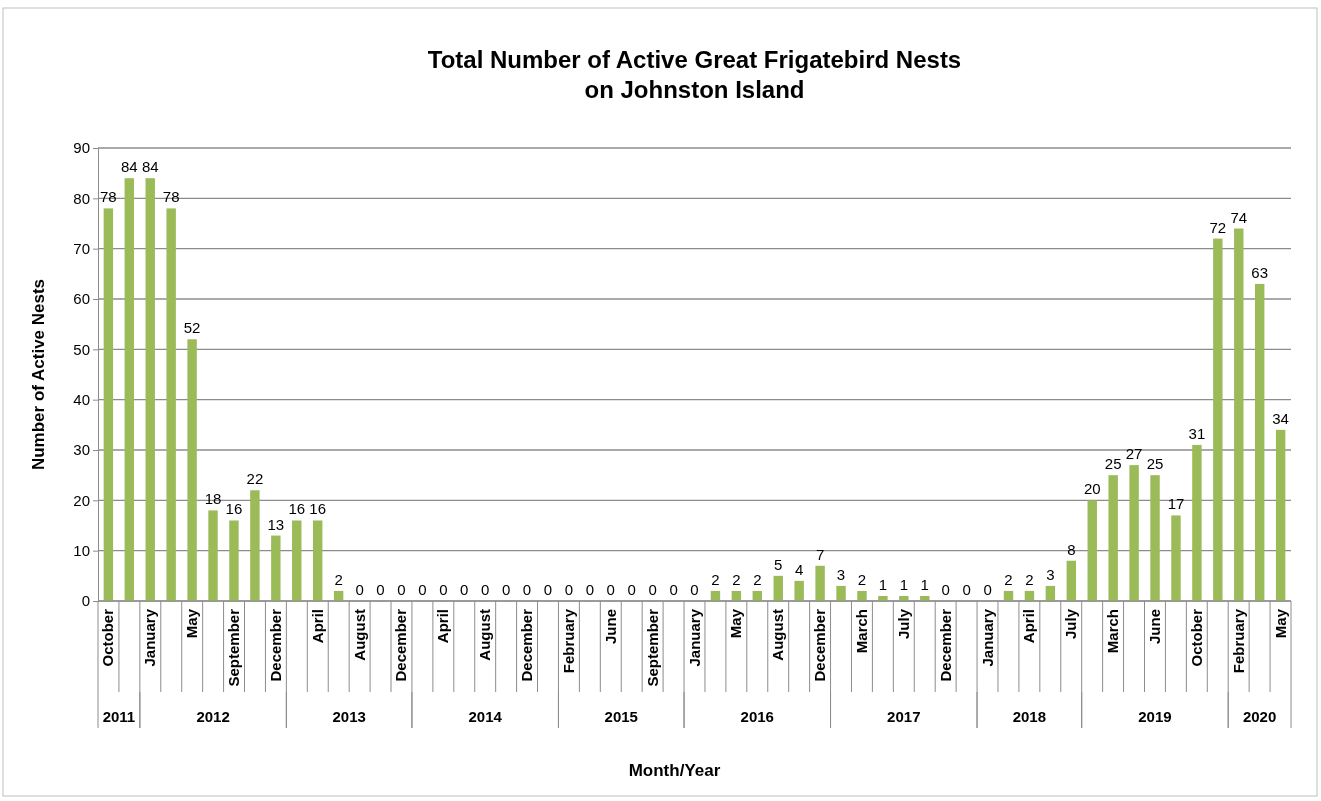 The image size is (1321, 801). I want to click on y-tick-label: 70, so click(81, 248).